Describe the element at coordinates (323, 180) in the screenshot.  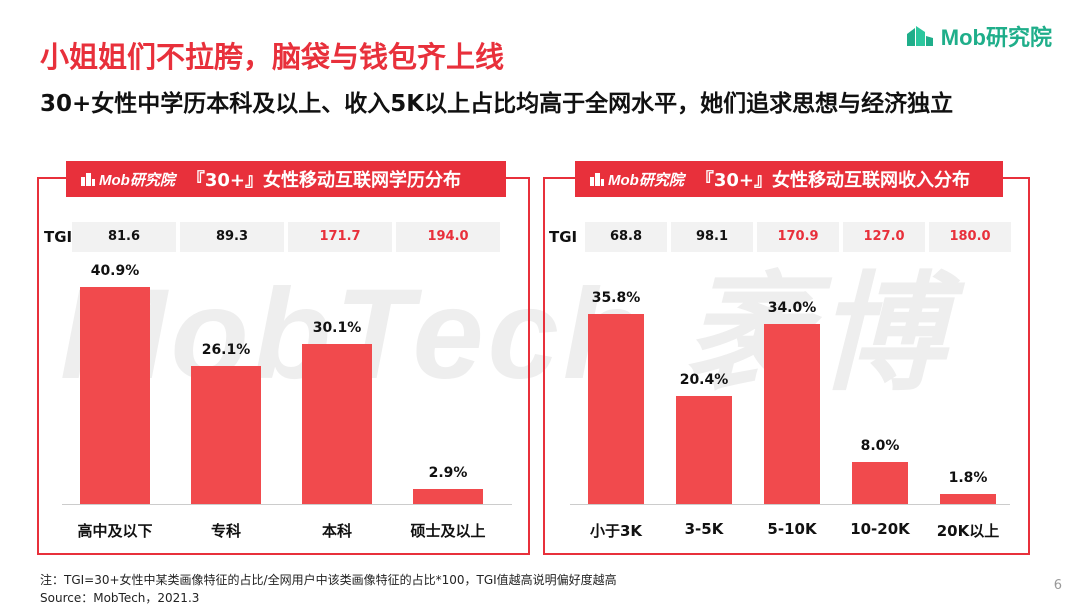
I see `chart-title: 『30+』女性移动互联网学历分布` at that location.